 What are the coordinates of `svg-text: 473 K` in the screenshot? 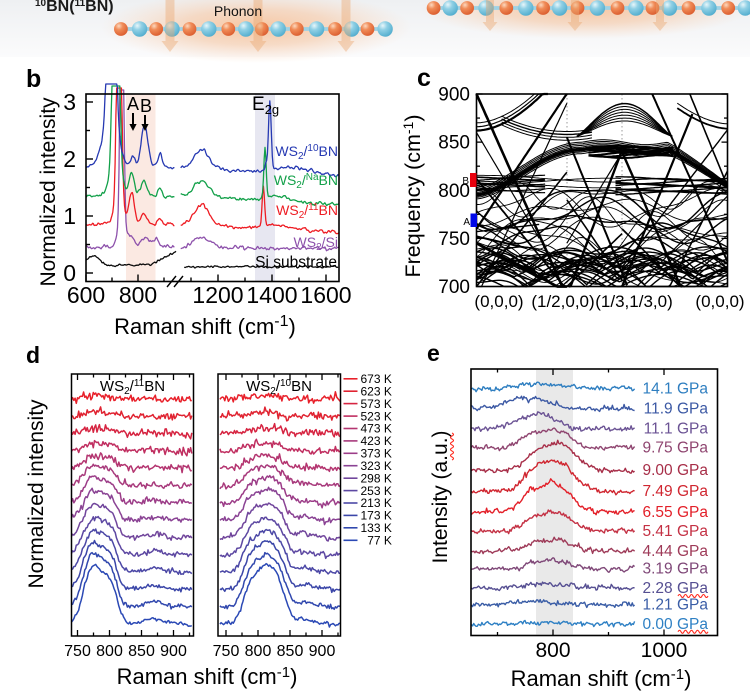 It's located at (376, 429).